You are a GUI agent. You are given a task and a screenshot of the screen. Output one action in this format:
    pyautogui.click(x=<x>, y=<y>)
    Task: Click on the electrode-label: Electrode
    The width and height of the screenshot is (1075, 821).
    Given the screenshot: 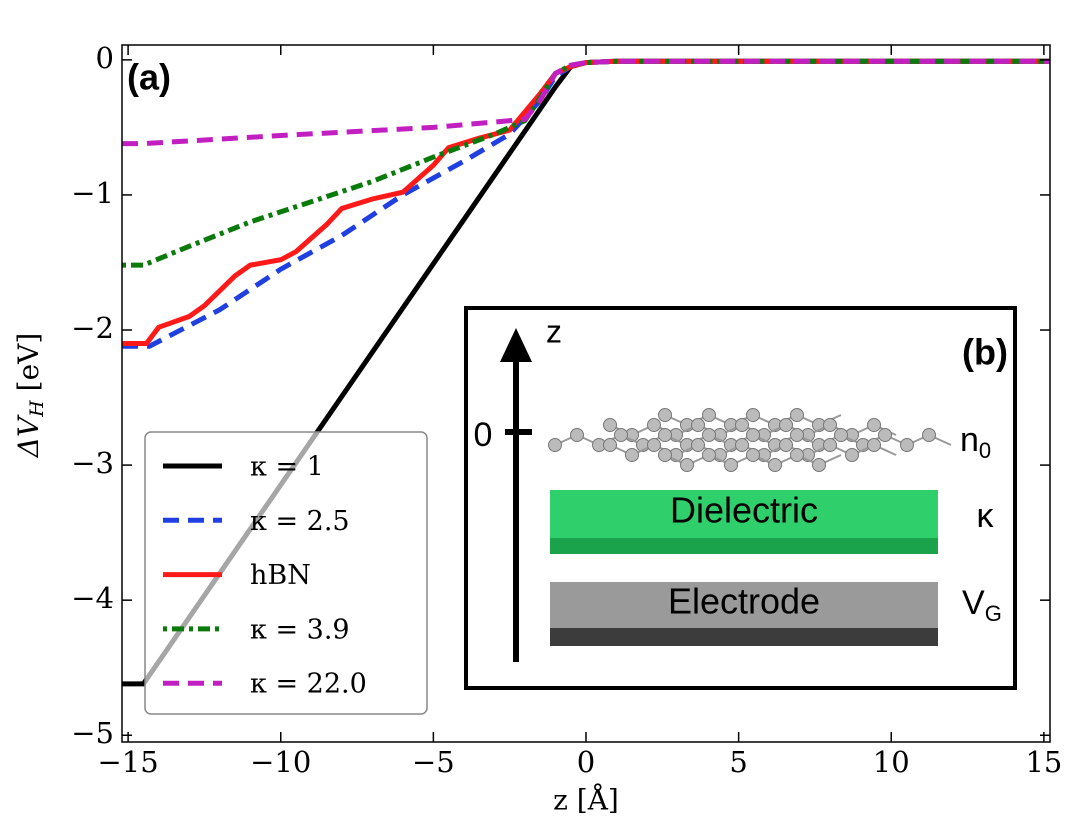 What is the action you would take?
    pyautogui.click(x=744, y=601)
    